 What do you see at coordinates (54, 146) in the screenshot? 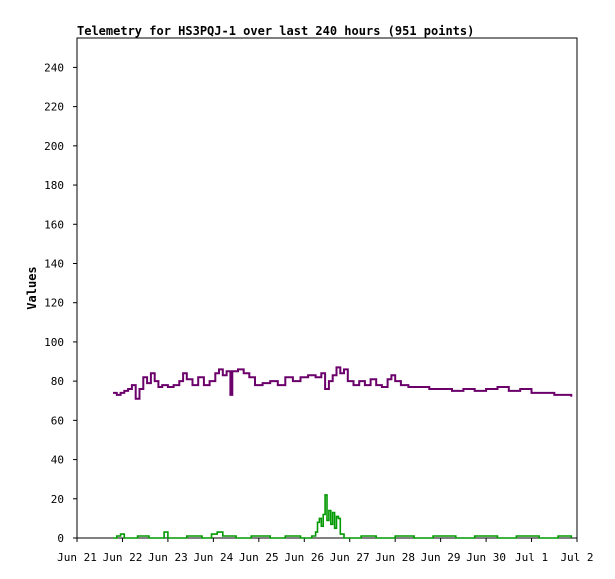
I see `y-tick-label: 200` at bounding box center [54, 146].